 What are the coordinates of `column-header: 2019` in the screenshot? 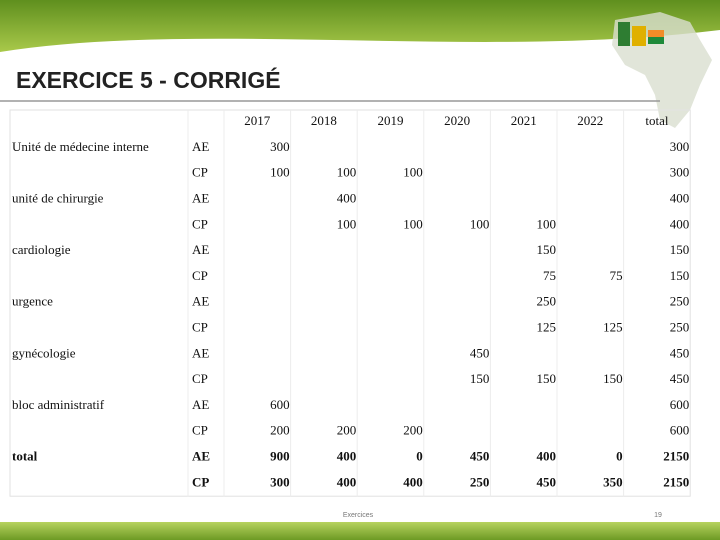 It's located at (391, 120).